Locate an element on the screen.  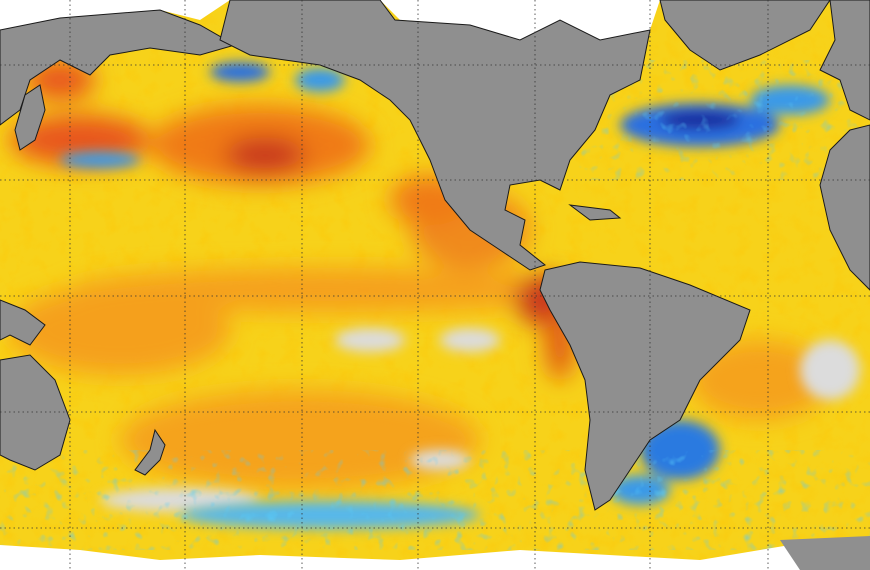
greenland is located at coordinates (745, 35).